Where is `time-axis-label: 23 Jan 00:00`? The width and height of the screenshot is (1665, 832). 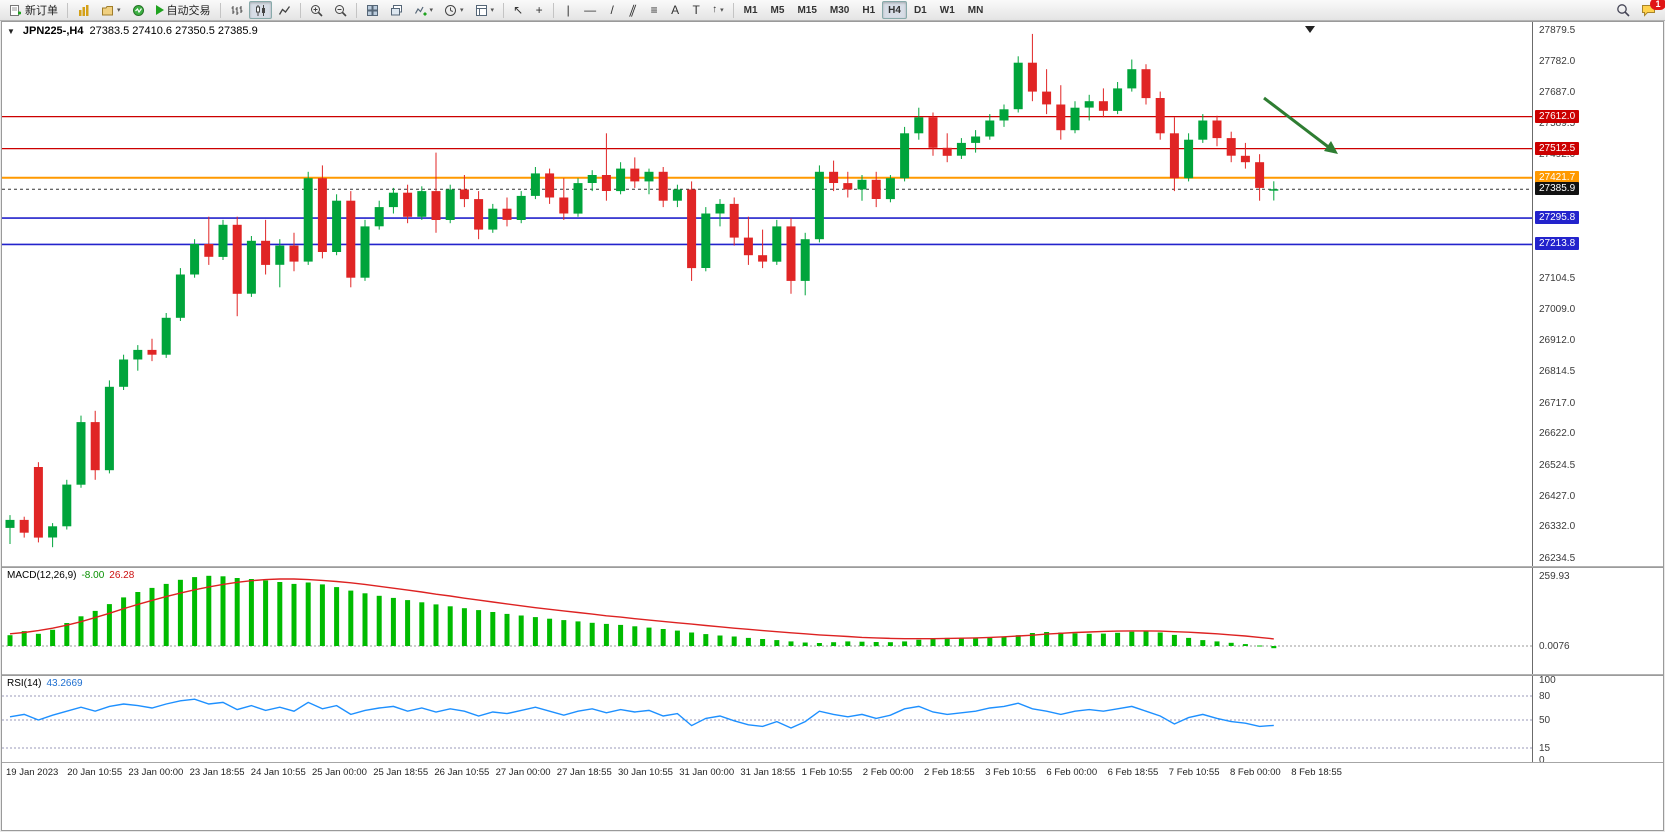
time-axis-label: 23 Jan 00:00 is located at coordinates (156, 772).